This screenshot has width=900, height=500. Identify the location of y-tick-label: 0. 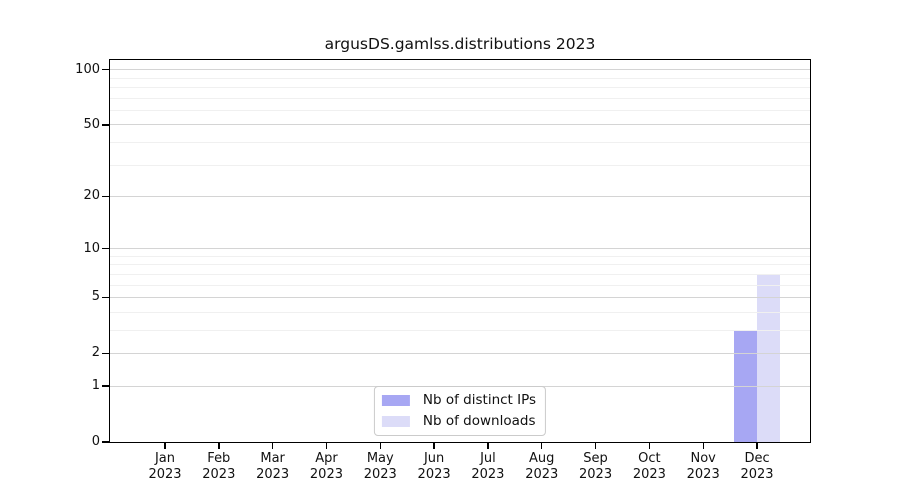
(95, 441).